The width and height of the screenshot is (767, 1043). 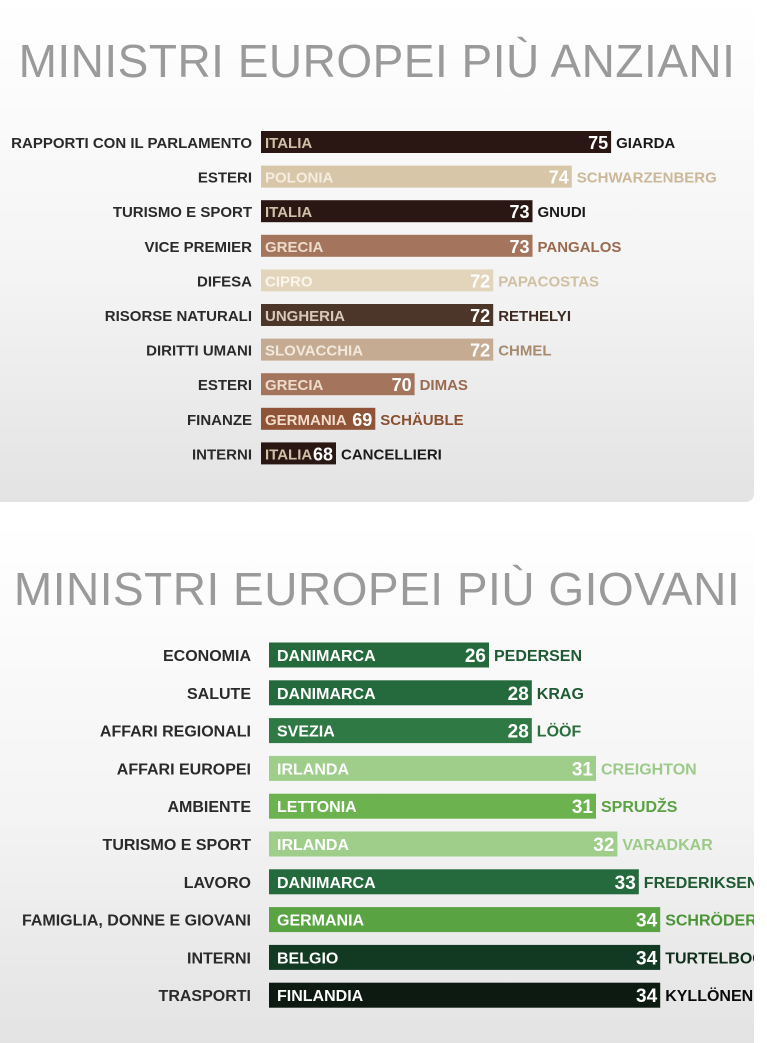 What do you see at coordinates (307, 958) in the screenshot?
I see `youngest-country-label: BELGIO` at bounding box center [307, 958].